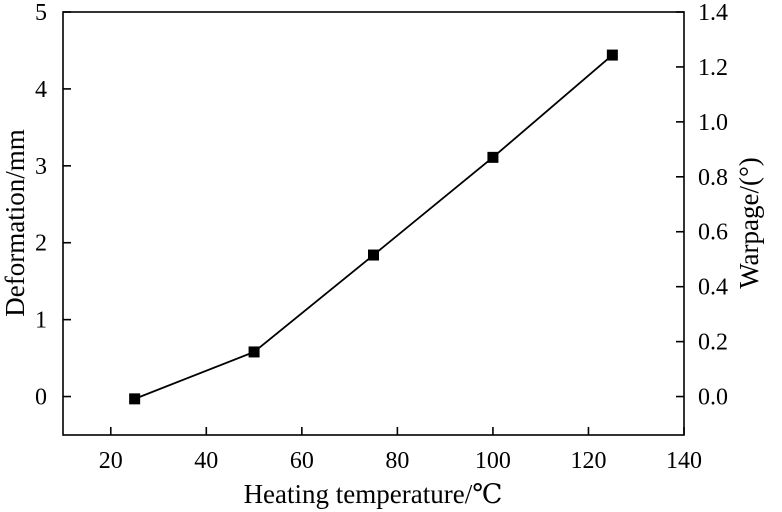 The height and width of the screenshot is (512, 782). What do you see at coordinates (41, 90) in the screenshot?
I see `left-y-tick-label: 4` at bounding box center [41, 90].